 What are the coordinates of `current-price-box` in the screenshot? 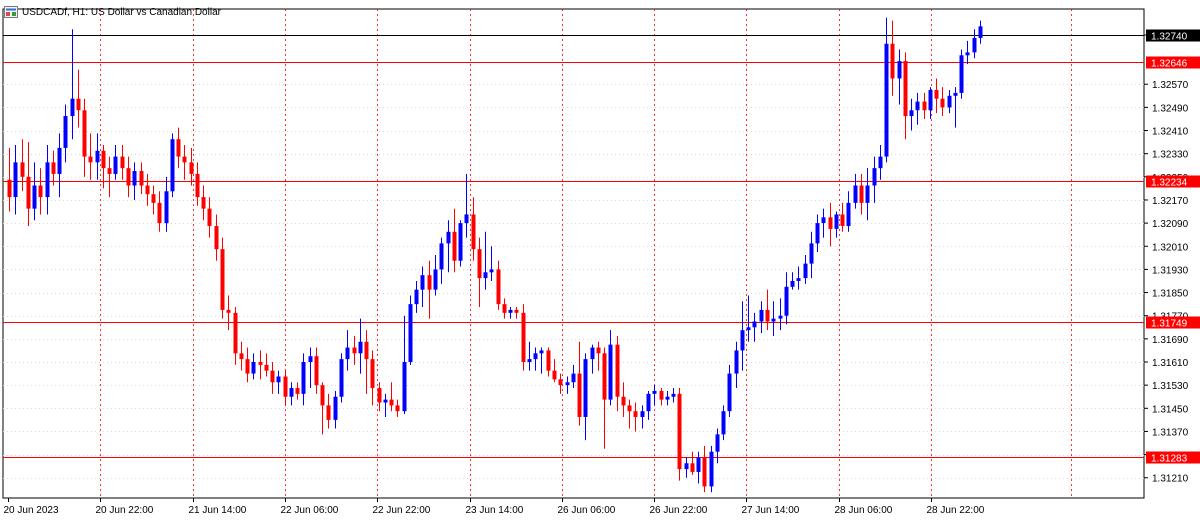 It's located at (1173, 35).